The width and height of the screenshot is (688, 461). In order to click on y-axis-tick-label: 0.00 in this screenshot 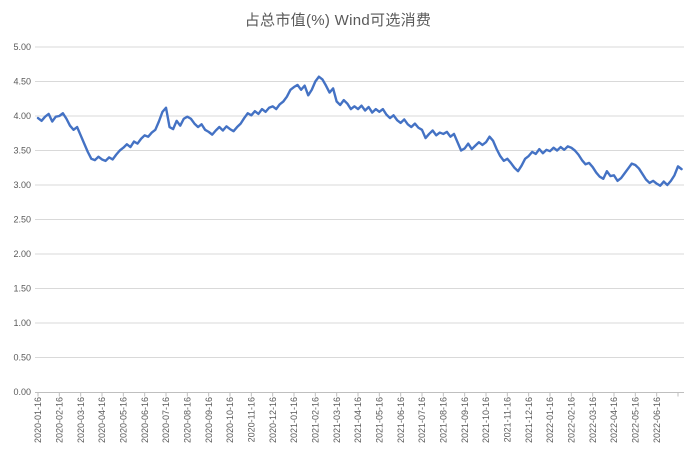, I will do `click(22, 392)`.